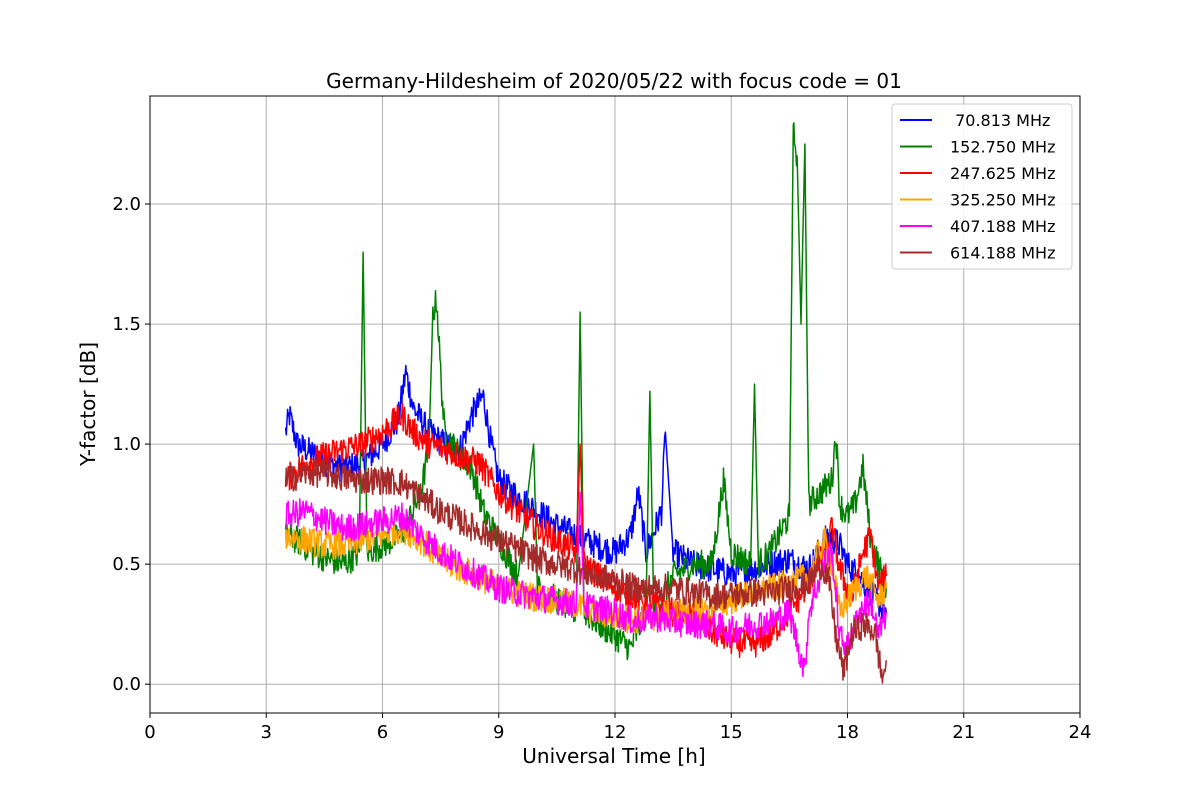 This screenshot has height=800, width=1200. What do you see at coordinates (382, 732) in the screenshot?
I see `x-tick-label: 6` at bounding box center [382, 732].